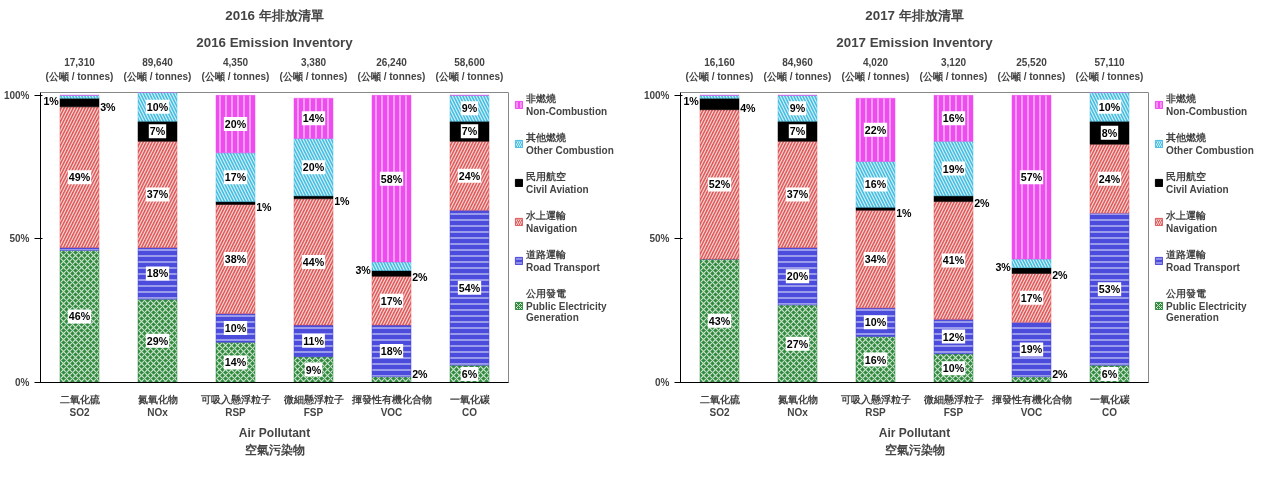 The height and width of the screenshot is (478, 1280). What do you see at coordinates (391, 69) in the screenshot?
I see `text: 26,240 (公噸 / tonnes)` at bounding box center [391, 69].